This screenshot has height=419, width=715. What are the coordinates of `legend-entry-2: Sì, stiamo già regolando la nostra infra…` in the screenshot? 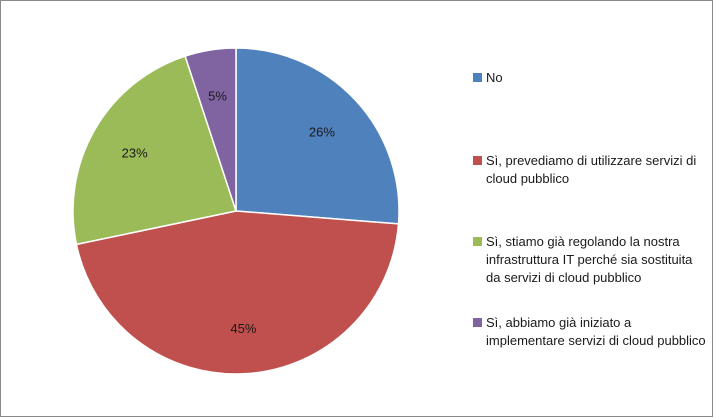 It's located at (590, 260).